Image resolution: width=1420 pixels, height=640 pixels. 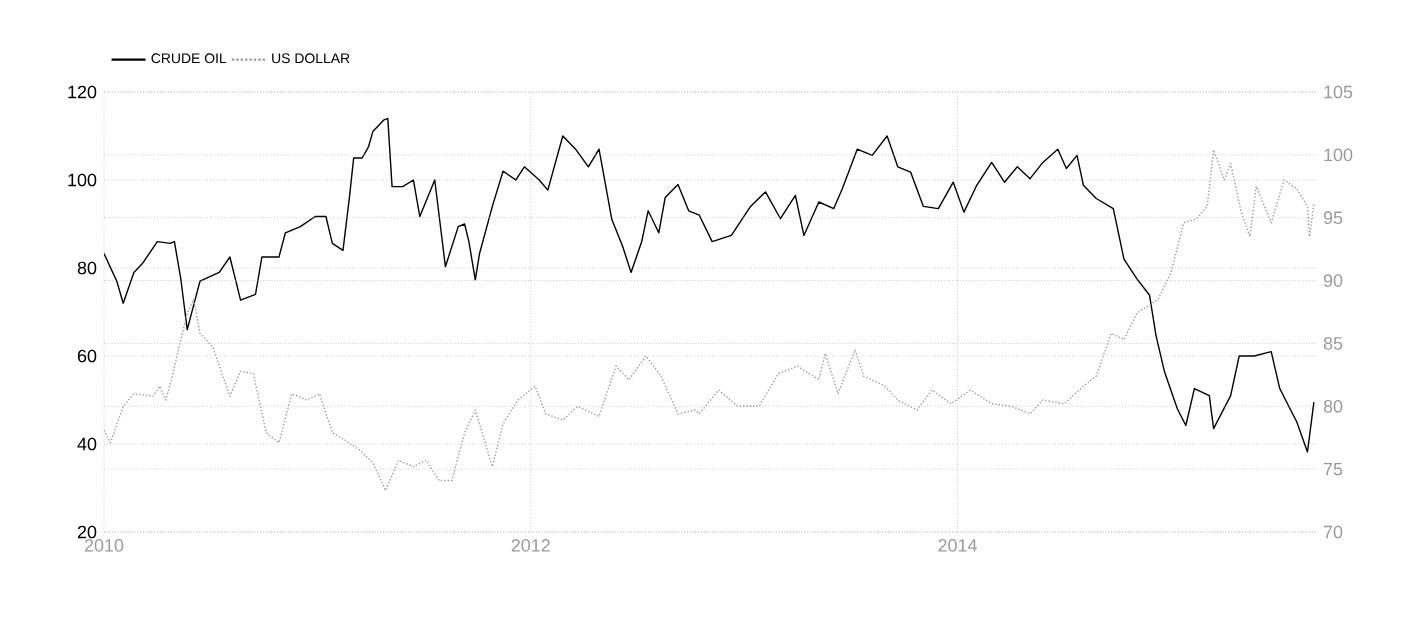 I want to click on x-tick-label: 2012, so click(x=530, y=545).